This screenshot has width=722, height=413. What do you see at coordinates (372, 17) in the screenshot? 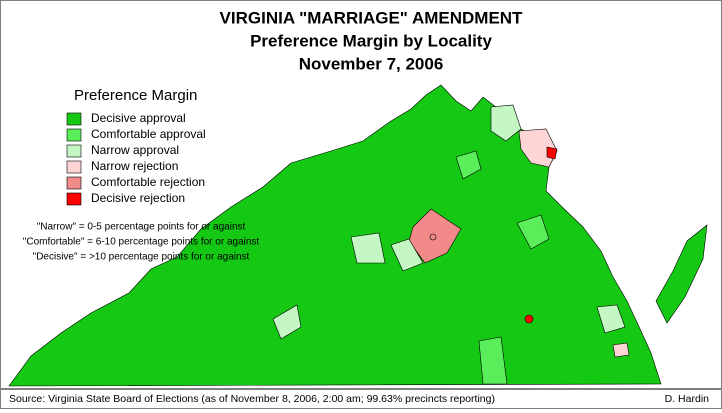
I see `title-line: VIRGINIA "MARRIAGE" AMENDMENT` at bounding box center [372, 17].